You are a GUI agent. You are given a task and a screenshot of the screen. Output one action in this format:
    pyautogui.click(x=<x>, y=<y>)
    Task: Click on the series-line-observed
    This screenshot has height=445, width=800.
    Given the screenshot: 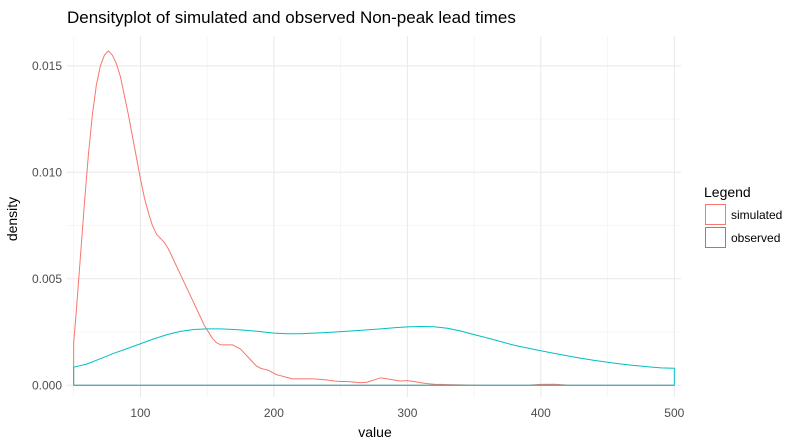 What is the action you would take?
    pyautogui.click(x=374, y=356)
    